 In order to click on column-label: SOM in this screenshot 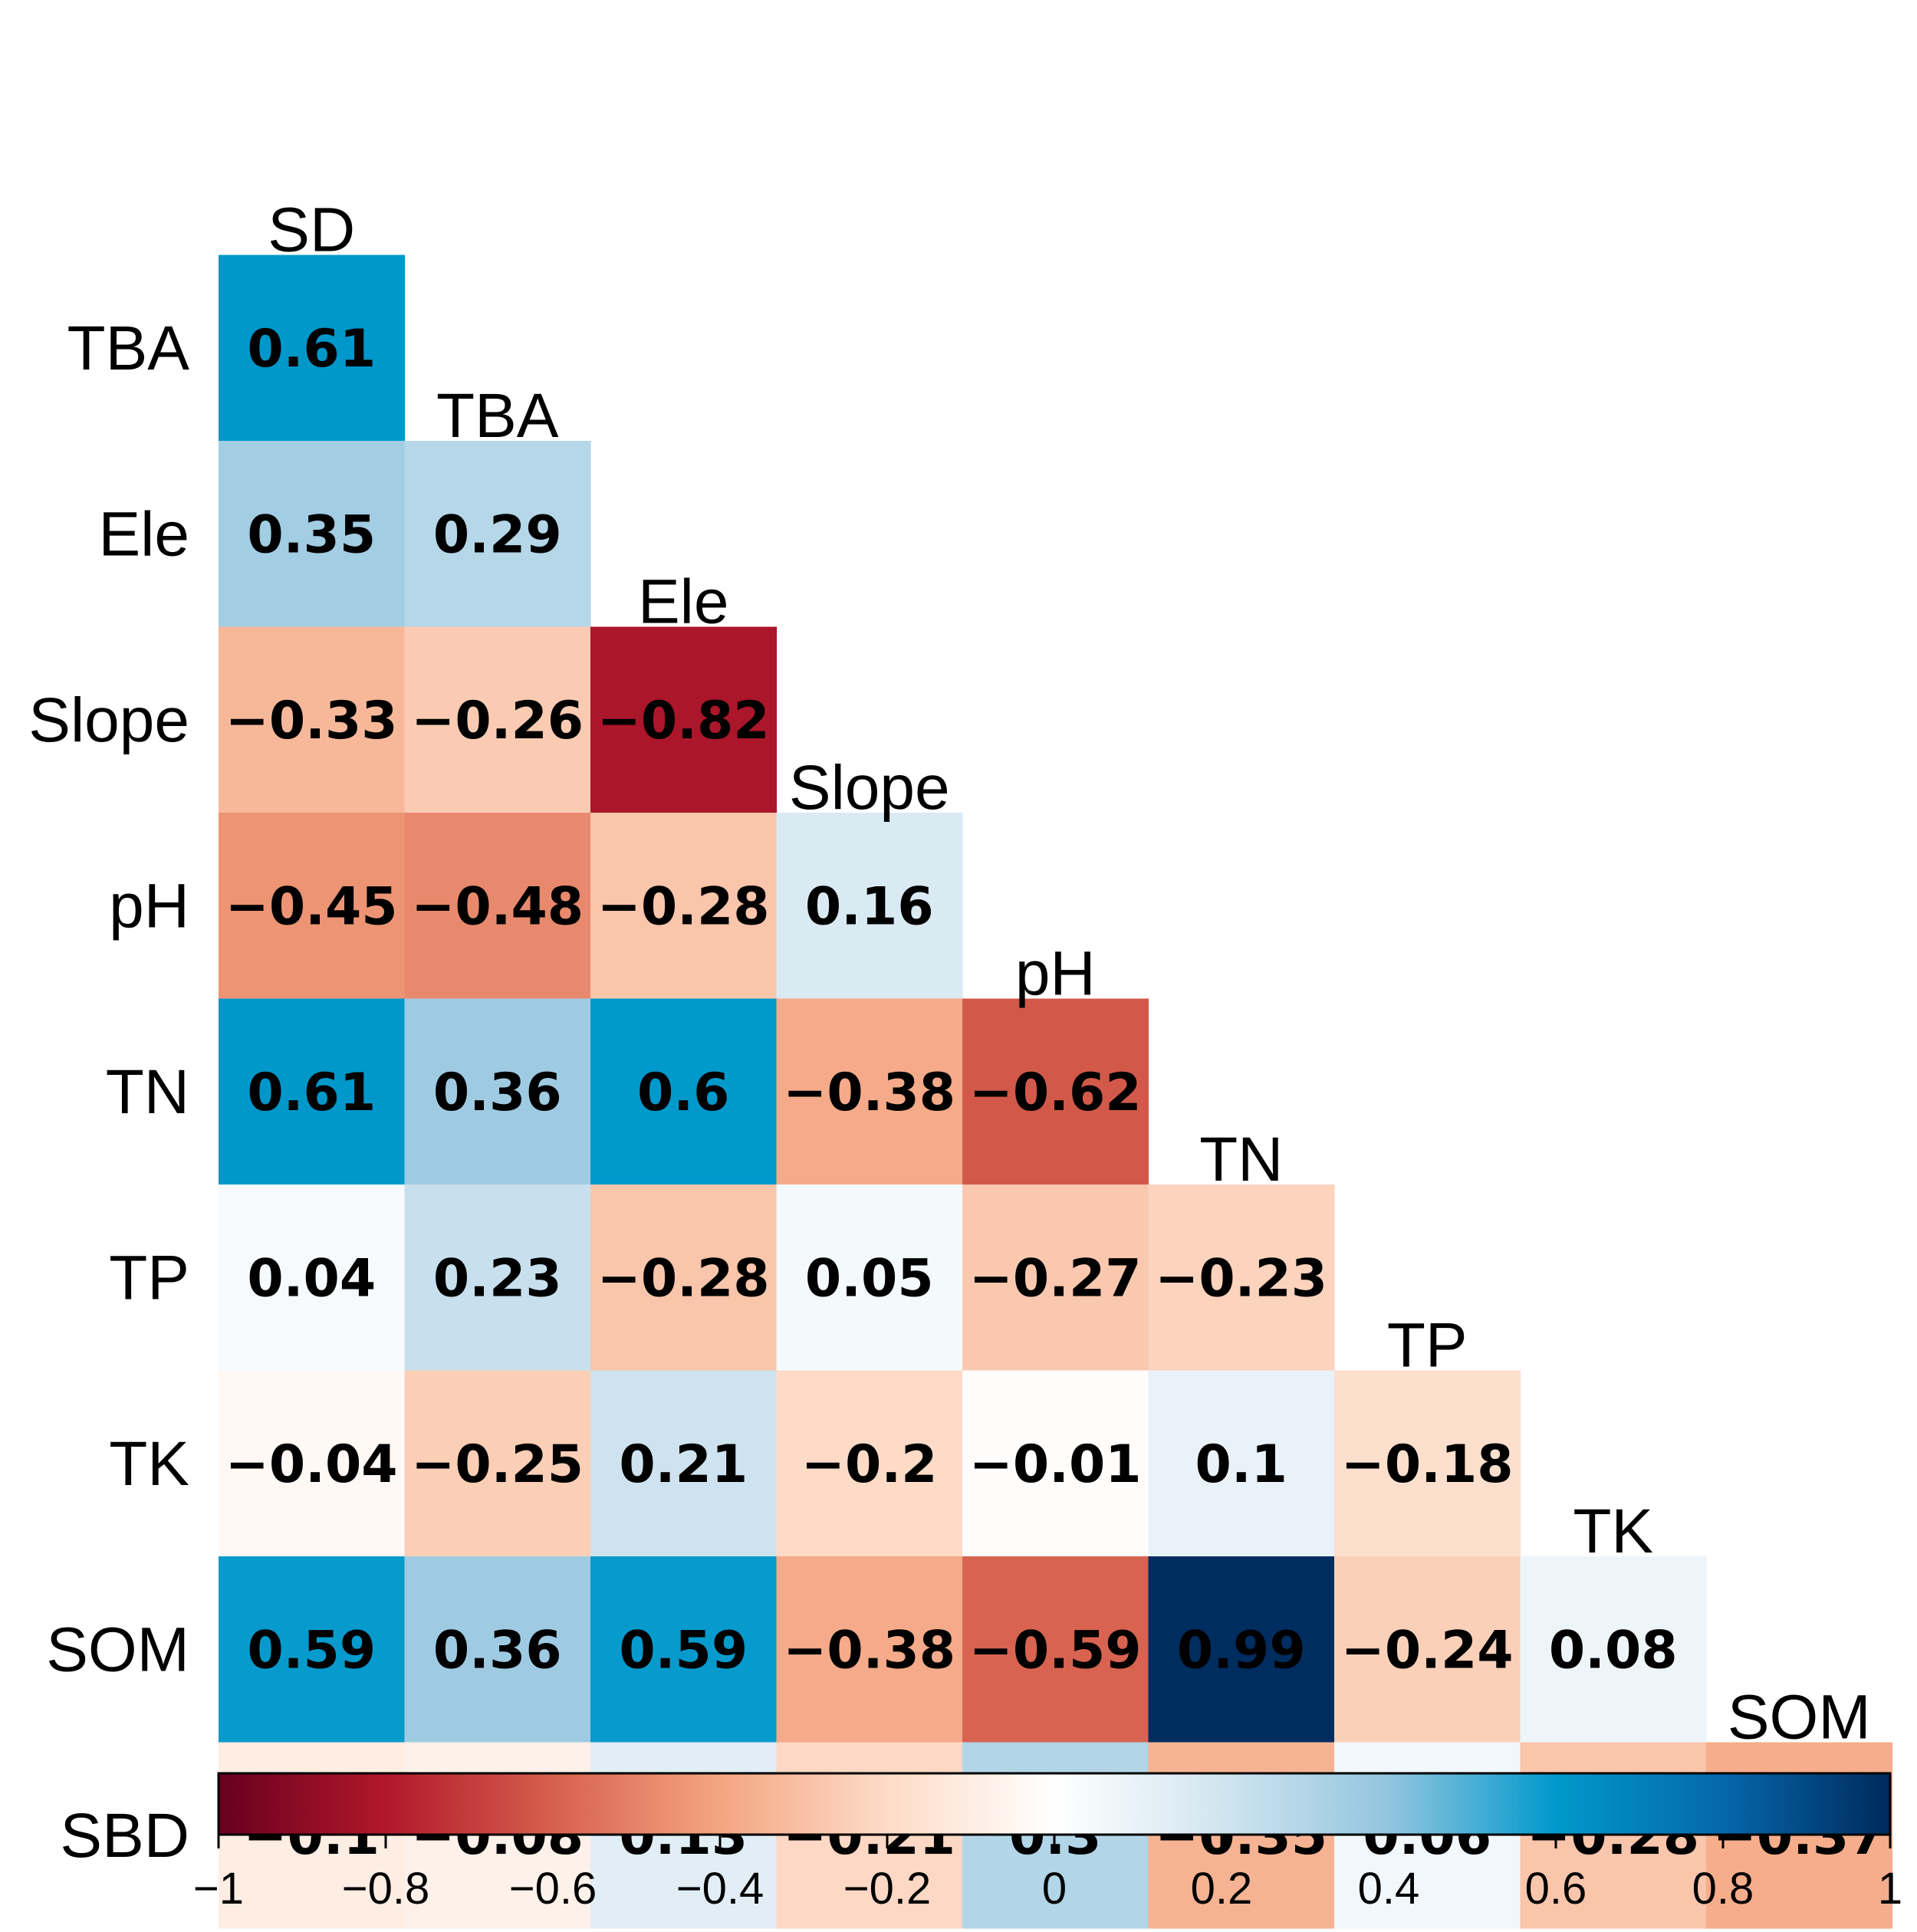, I will do `click(1800, 1718)`.